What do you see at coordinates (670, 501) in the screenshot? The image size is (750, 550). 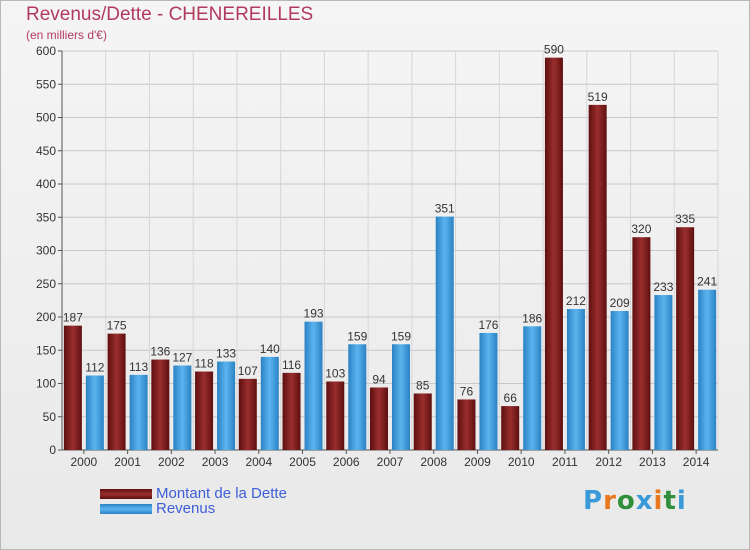 I see `logo-letter: t` at bounding box center [670, 501].